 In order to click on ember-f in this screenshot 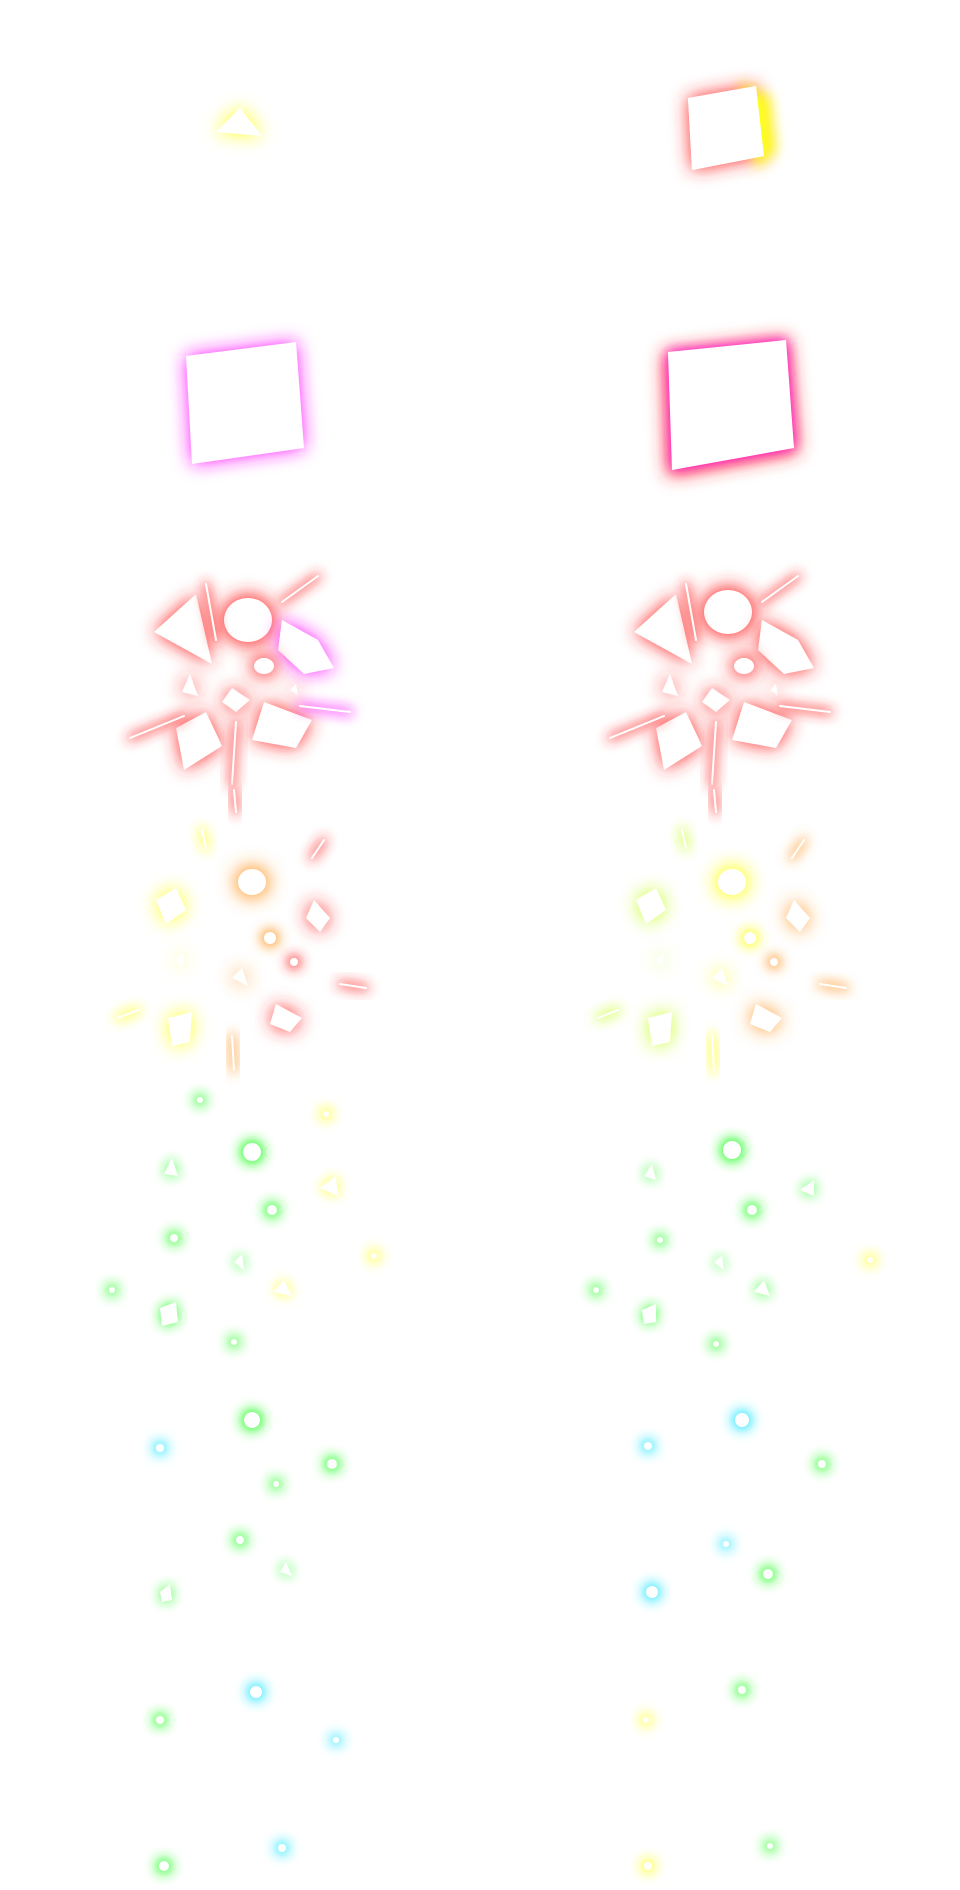, I will do `click(774, 962)`.